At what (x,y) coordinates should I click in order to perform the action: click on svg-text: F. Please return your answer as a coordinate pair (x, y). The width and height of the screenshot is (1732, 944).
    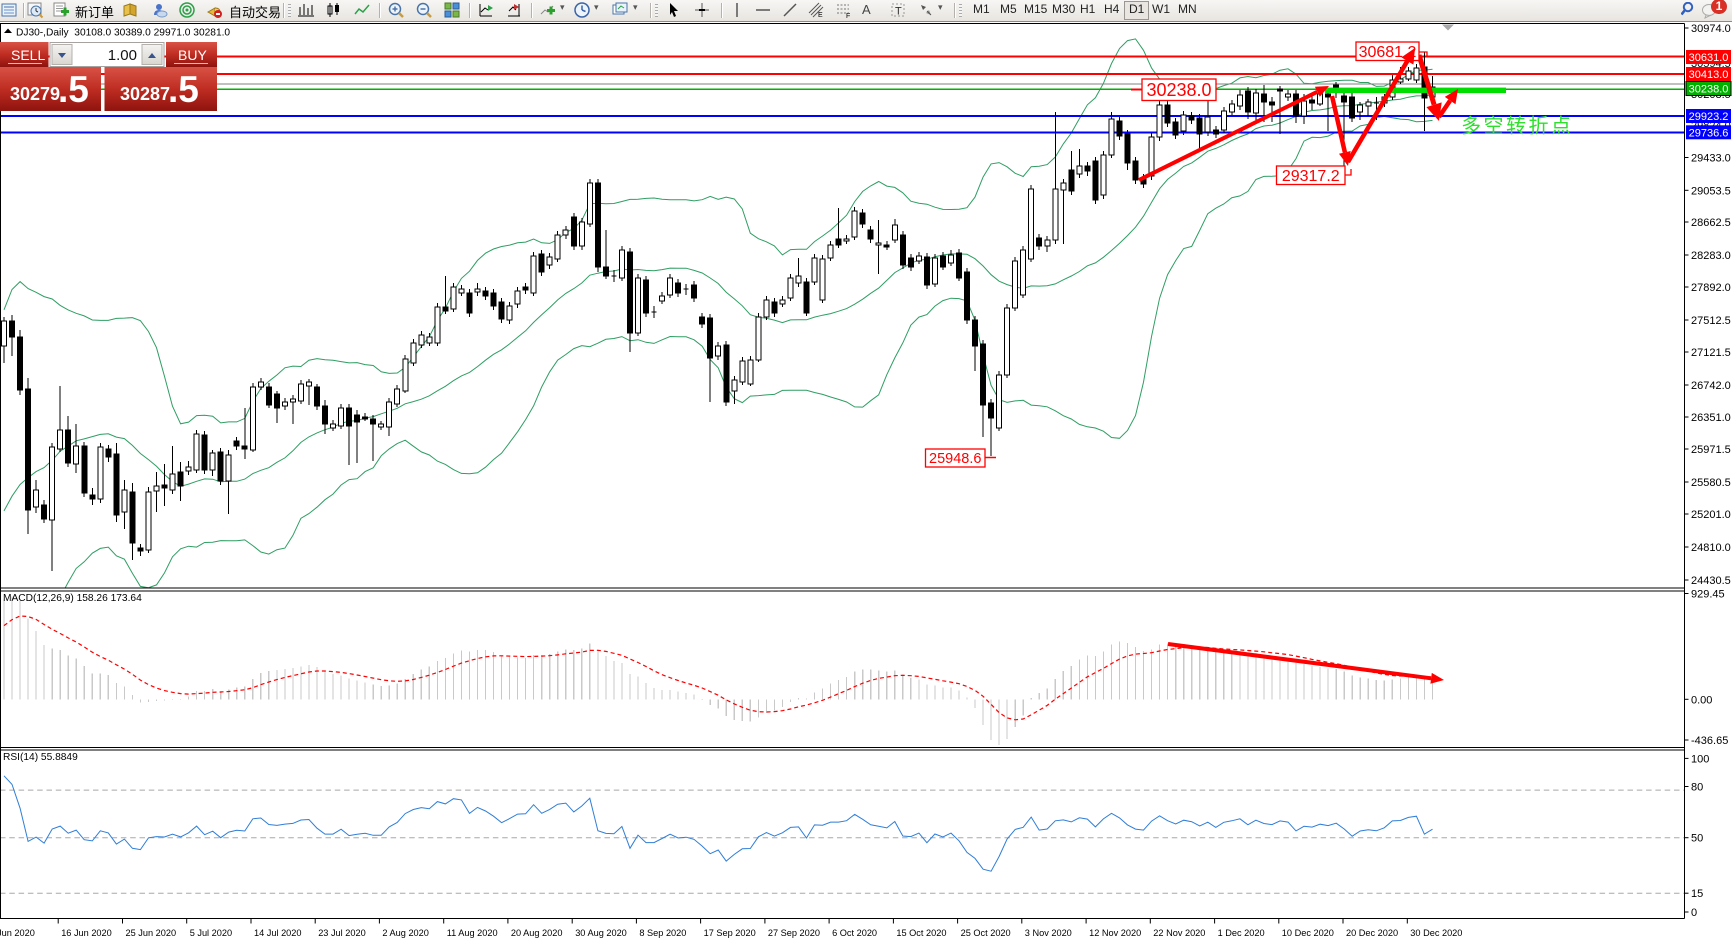
    Looking at the image, I should click on (848, 16).